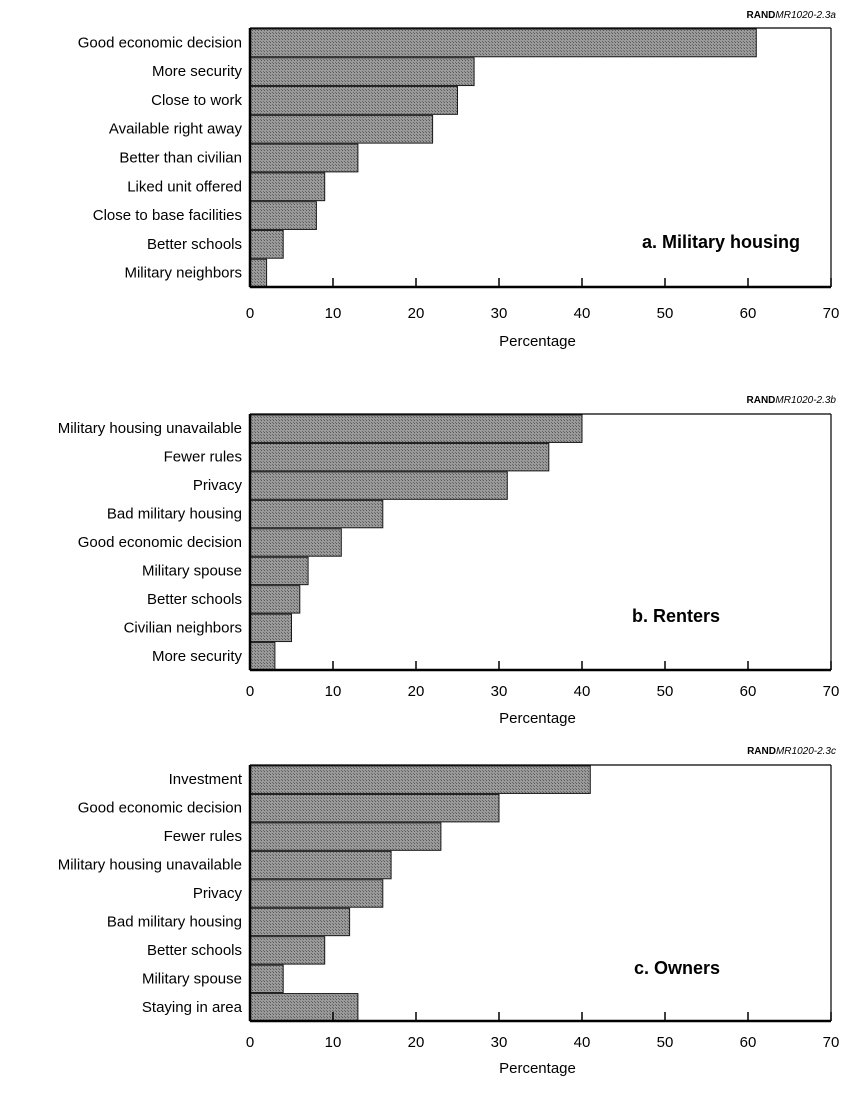  Describe the element at coordinates (805, 400) in the screenshot. I see `source-code: MR1020-2.3b` at that location.